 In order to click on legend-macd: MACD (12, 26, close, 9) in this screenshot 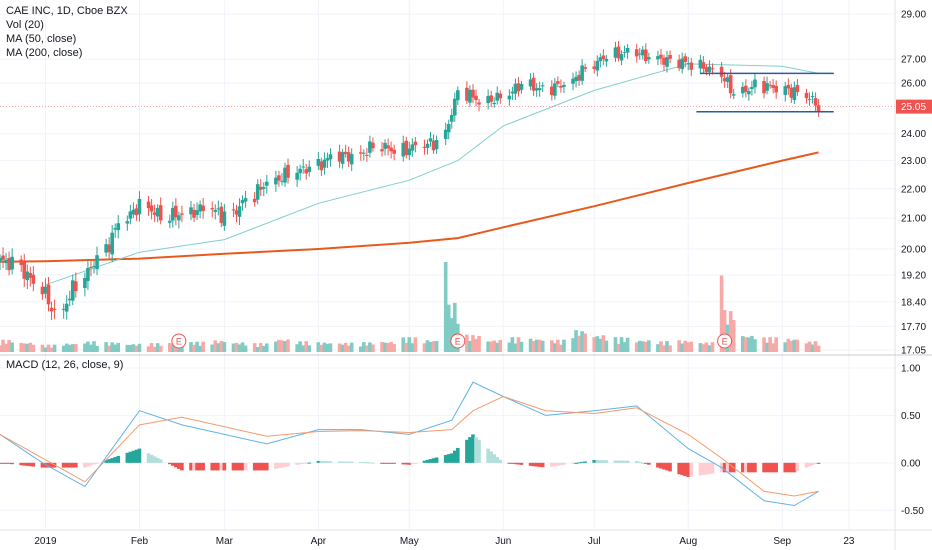, I will do `click(65, 365)`.